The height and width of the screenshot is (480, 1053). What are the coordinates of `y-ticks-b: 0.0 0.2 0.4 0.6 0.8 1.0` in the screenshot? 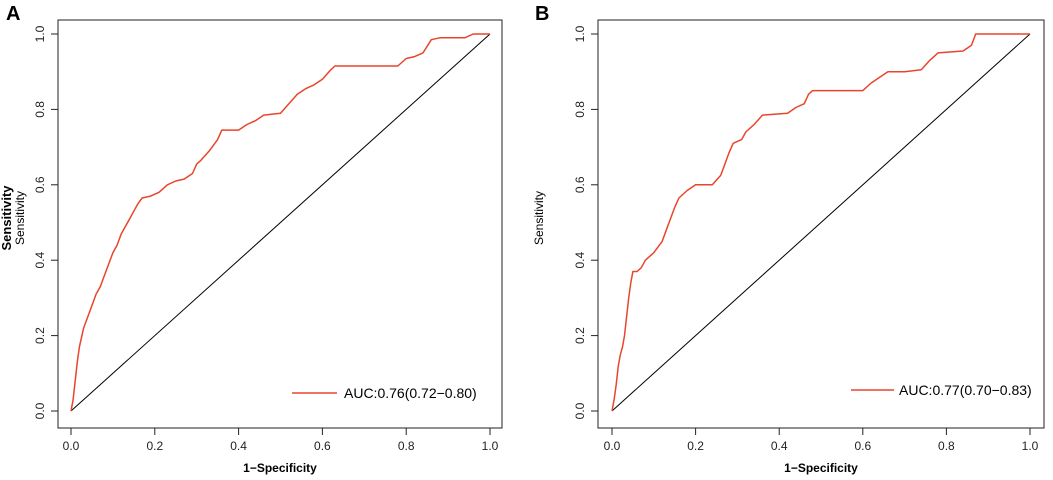 It's located at (585, 222).